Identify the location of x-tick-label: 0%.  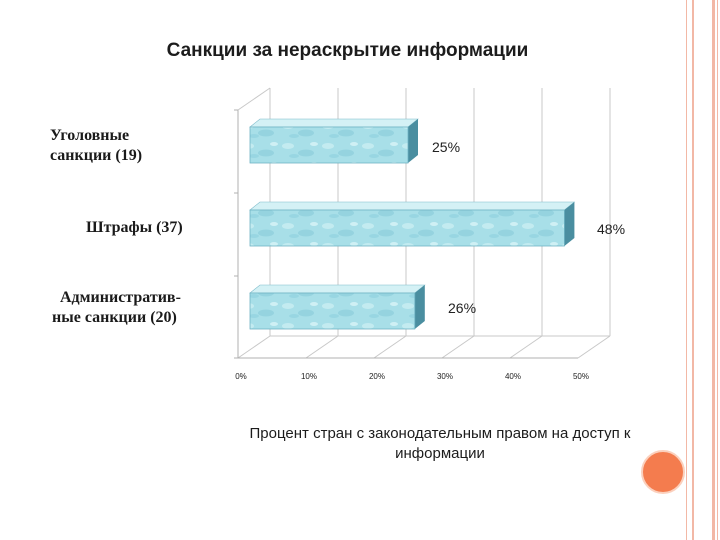
(241, 376).